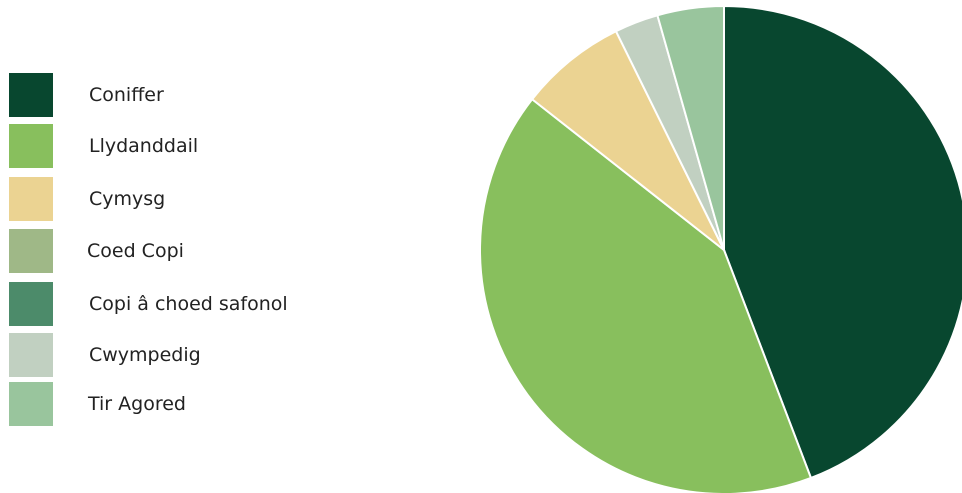 This screenshot has width=962, height=493. I want to click on legend-swatch-tir-agored, so click(31, 404).